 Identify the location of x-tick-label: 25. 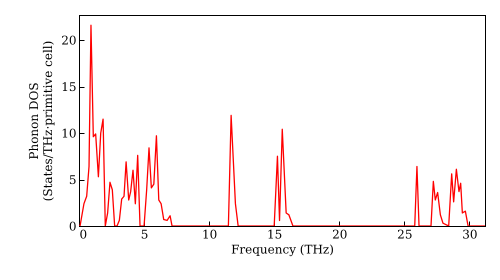
(404, 235).